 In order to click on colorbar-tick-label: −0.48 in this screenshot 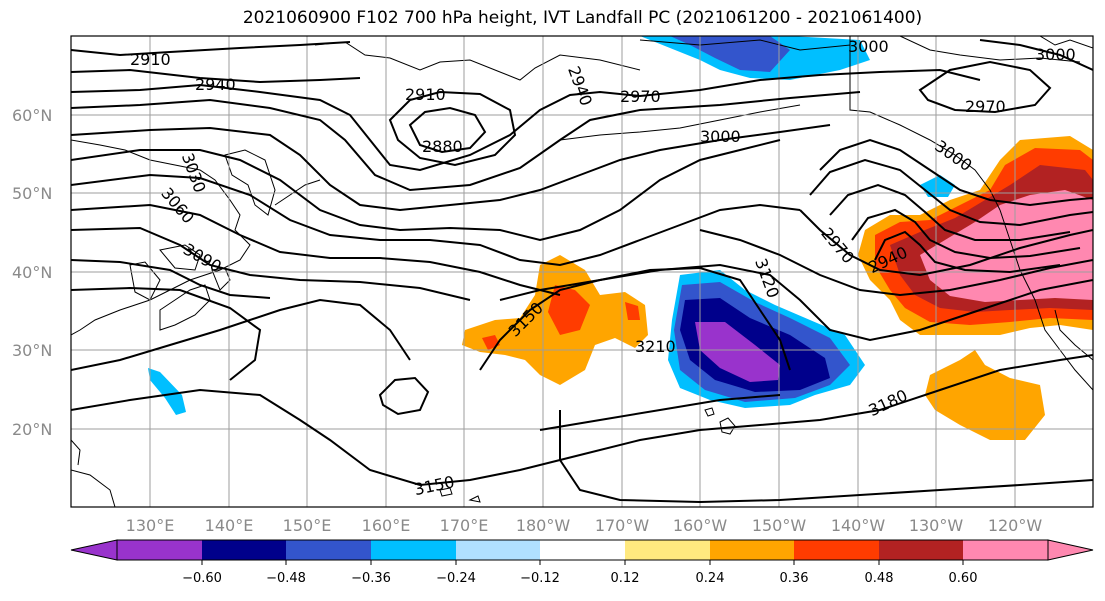, I will do `click(286, 578)`.